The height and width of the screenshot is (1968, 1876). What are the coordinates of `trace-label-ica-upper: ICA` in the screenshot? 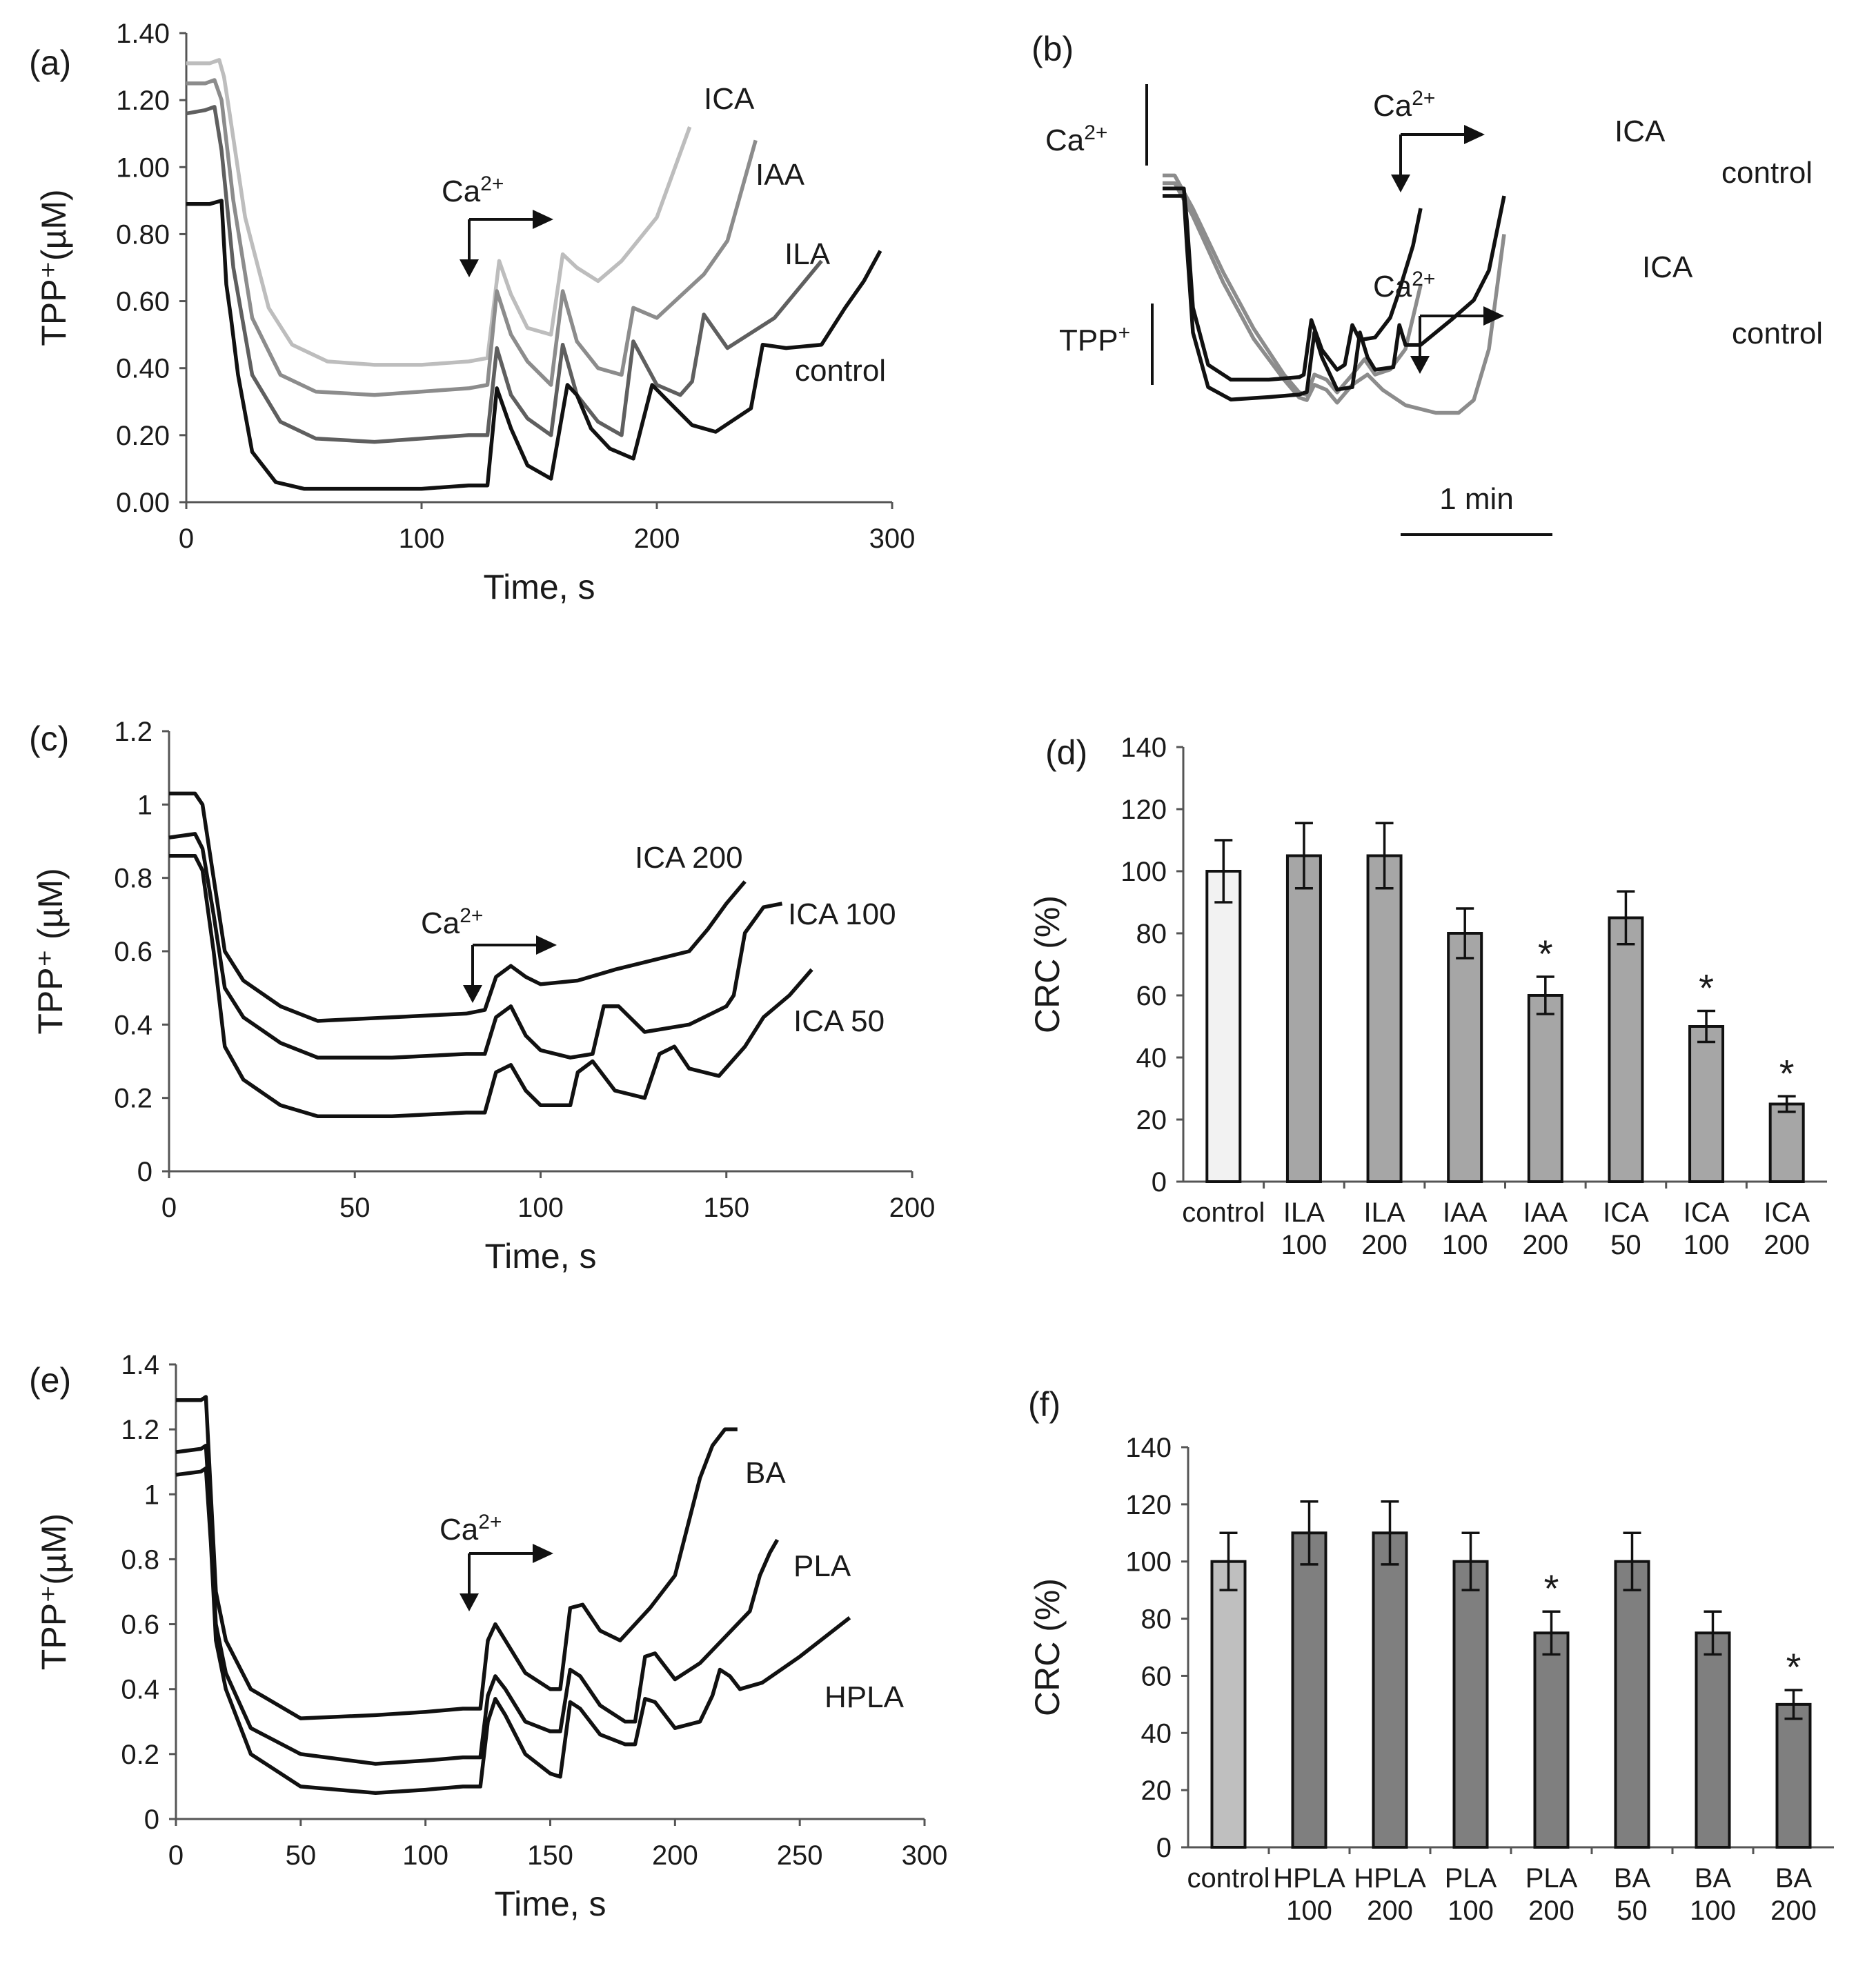 It's located at (1641, 131).